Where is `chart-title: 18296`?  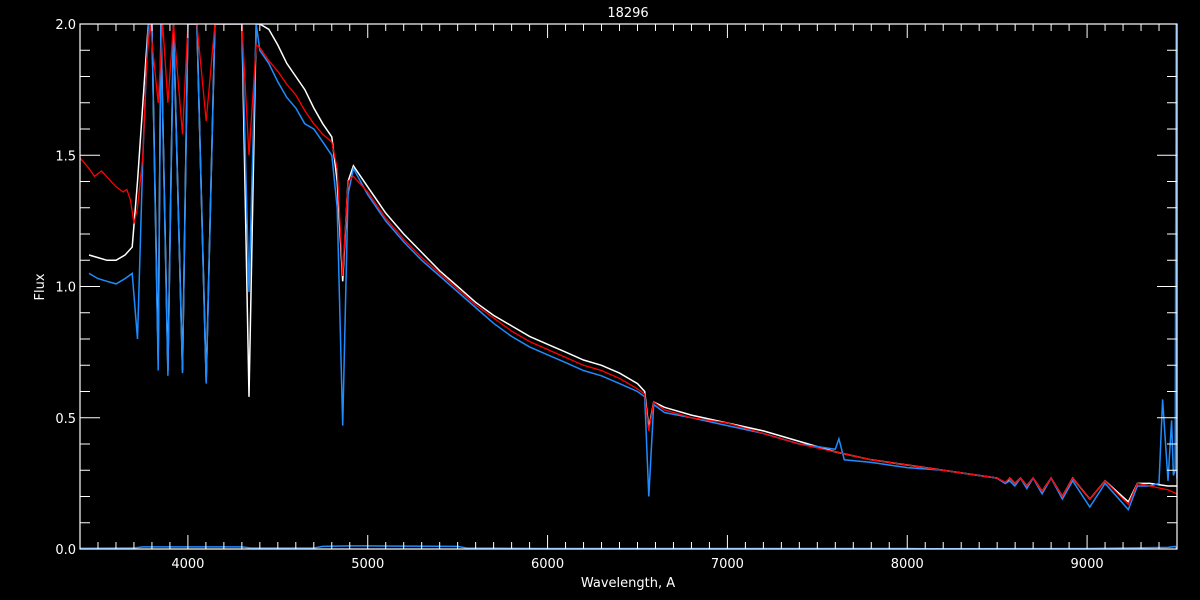
chart-title: 18296 is located at coordinates (627, 13).